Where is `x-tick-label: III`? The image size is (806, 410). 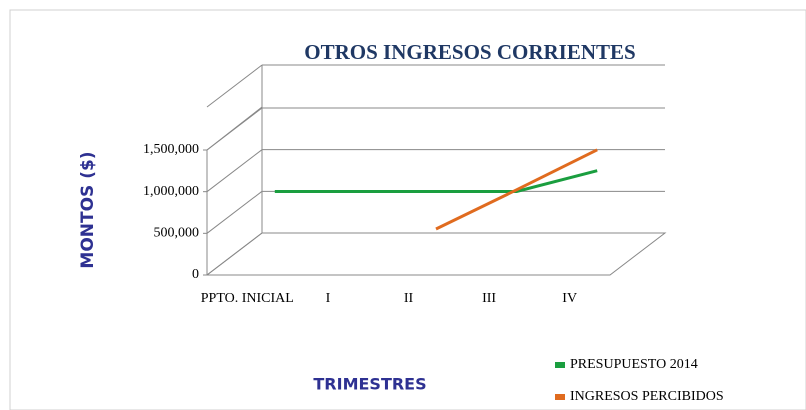
x-tick-label: III is located at coordinates (489, 298).